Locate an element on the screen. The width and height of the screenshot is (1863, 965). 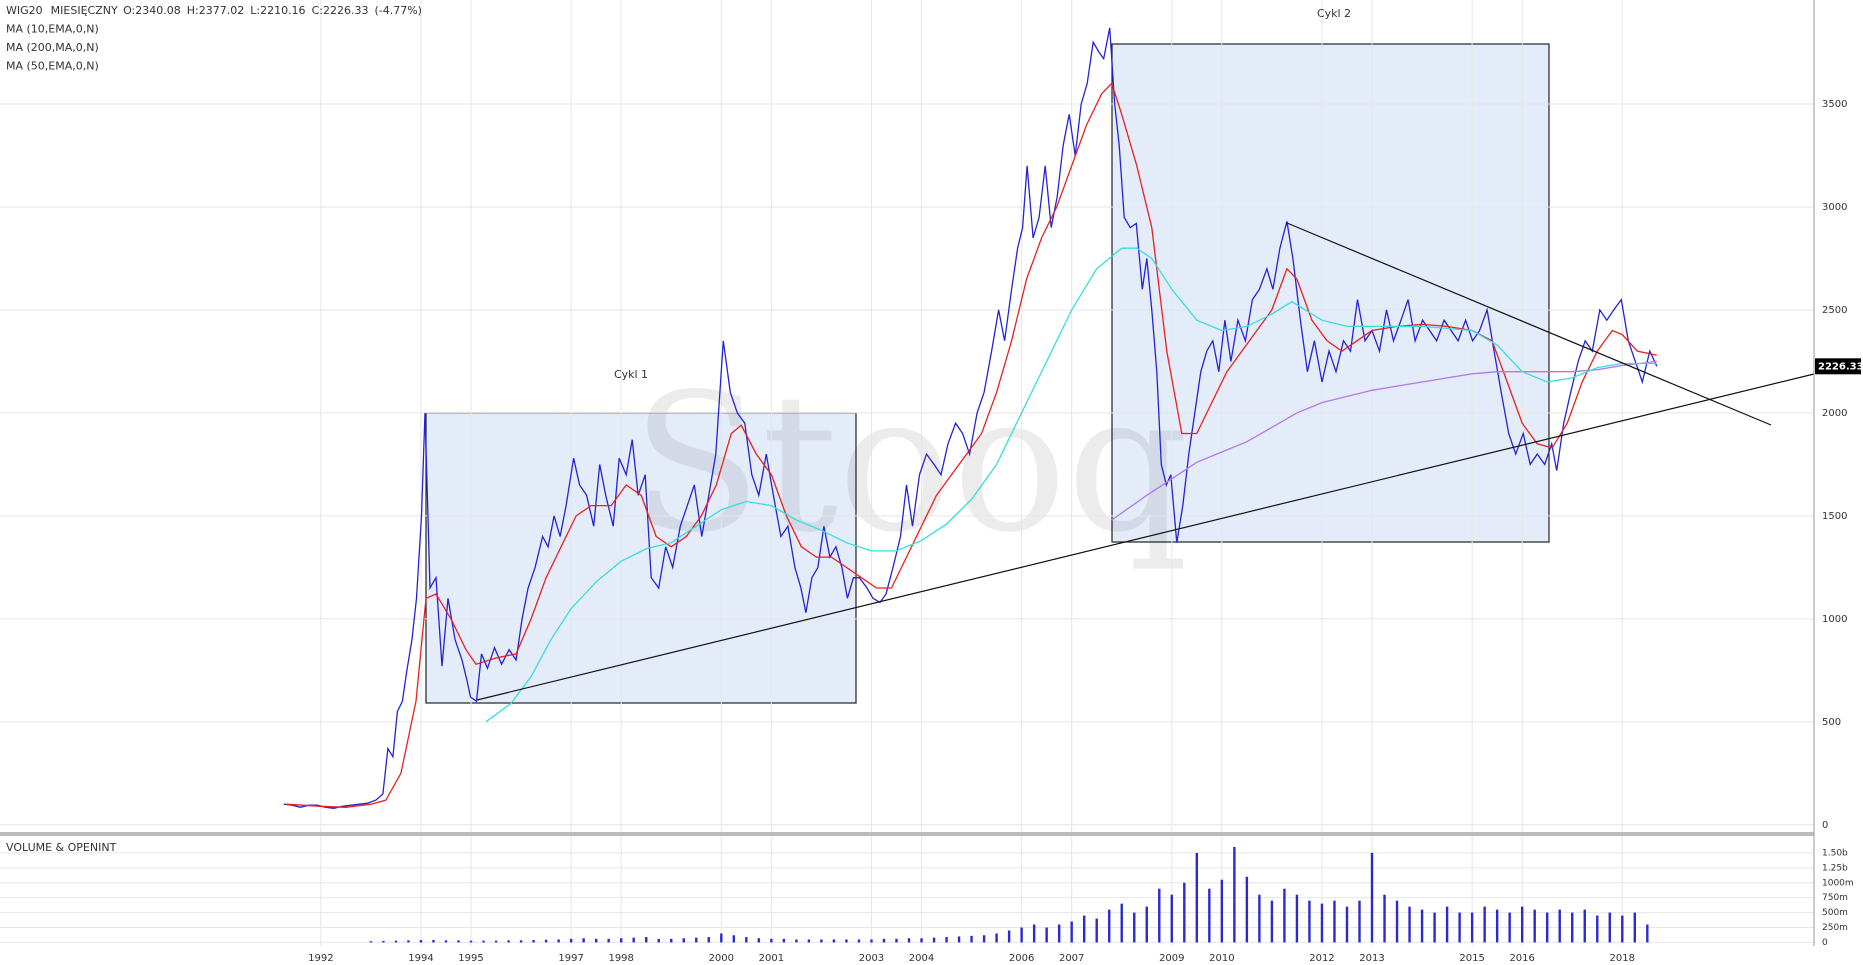
x-tick-label: 2013 is located at coordinates (1371, 958).